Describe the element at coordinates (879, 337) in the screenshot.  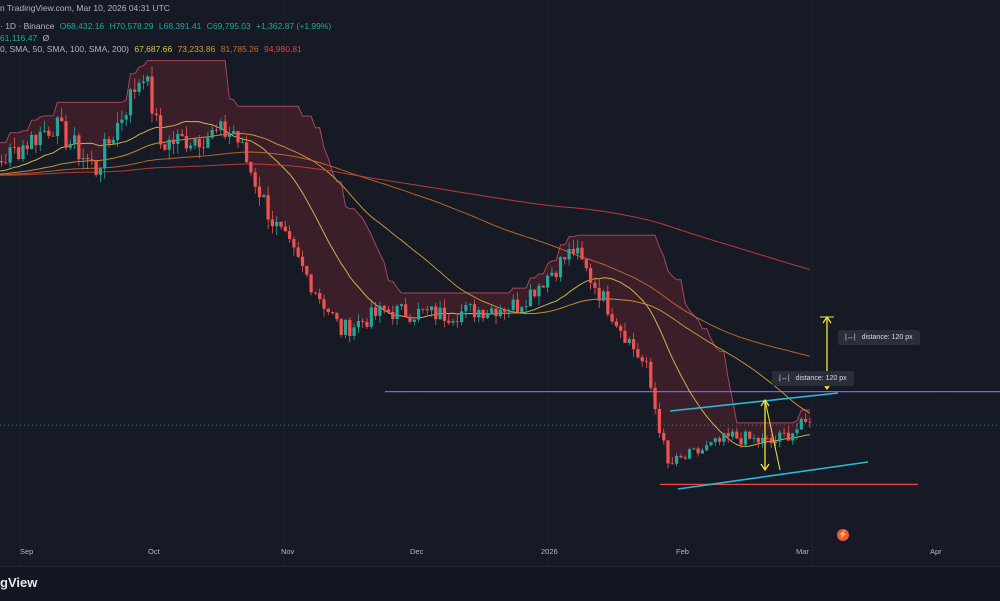
I see `measure-label-1: |↔| distance: 120 px` at that location.